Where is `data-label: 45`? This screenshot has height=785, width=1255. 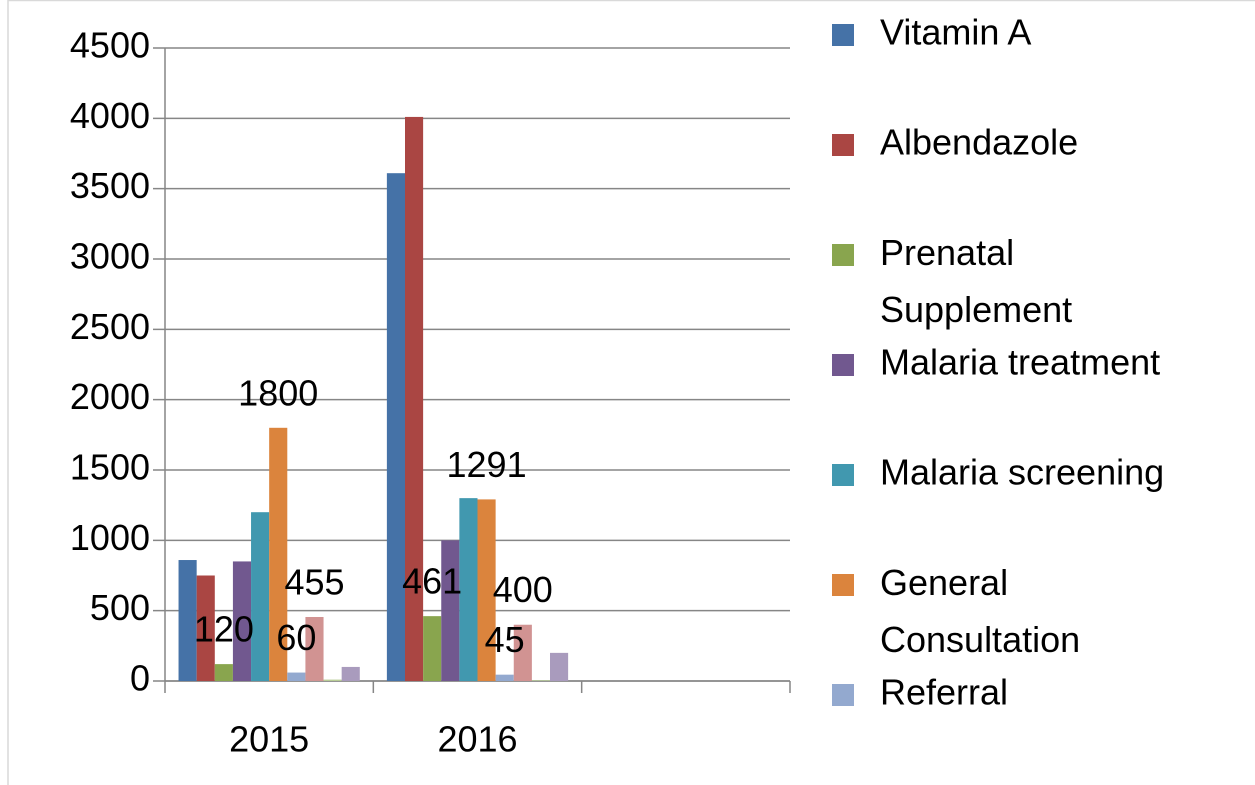
data-label: 45 is located at coordinates (505, 639).